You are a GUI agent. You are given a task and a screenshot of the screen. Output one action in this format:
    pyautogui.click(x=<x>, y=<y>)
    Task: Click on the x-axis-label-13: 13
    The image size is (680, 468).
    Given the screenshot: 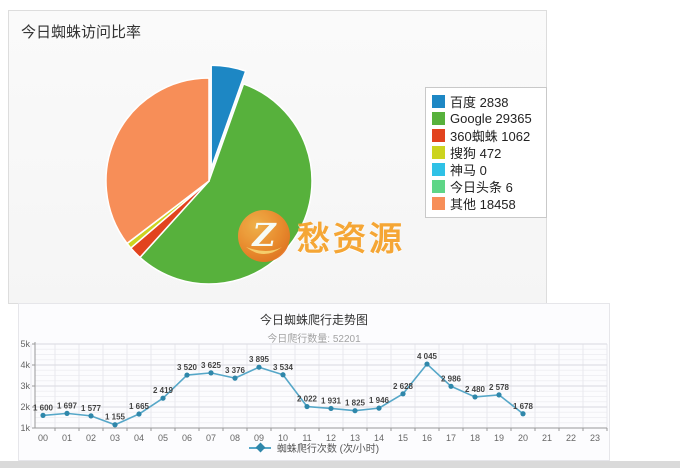 What is the action you would take?
    pyautogui.click(x=355, y=438)
    